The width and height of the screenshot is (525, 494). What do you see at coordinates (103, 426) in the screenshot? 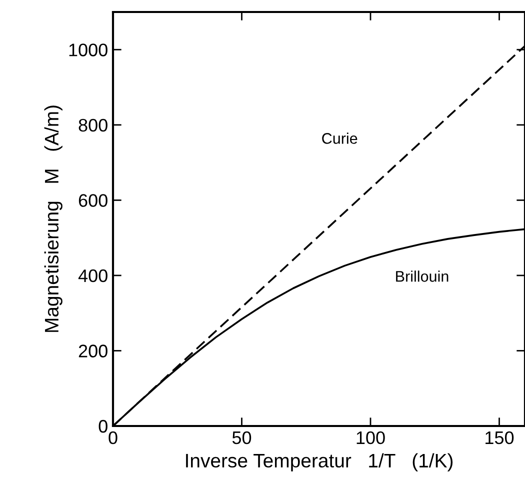
I see `y-tick-label: 0` at bounding box center [103, 426].